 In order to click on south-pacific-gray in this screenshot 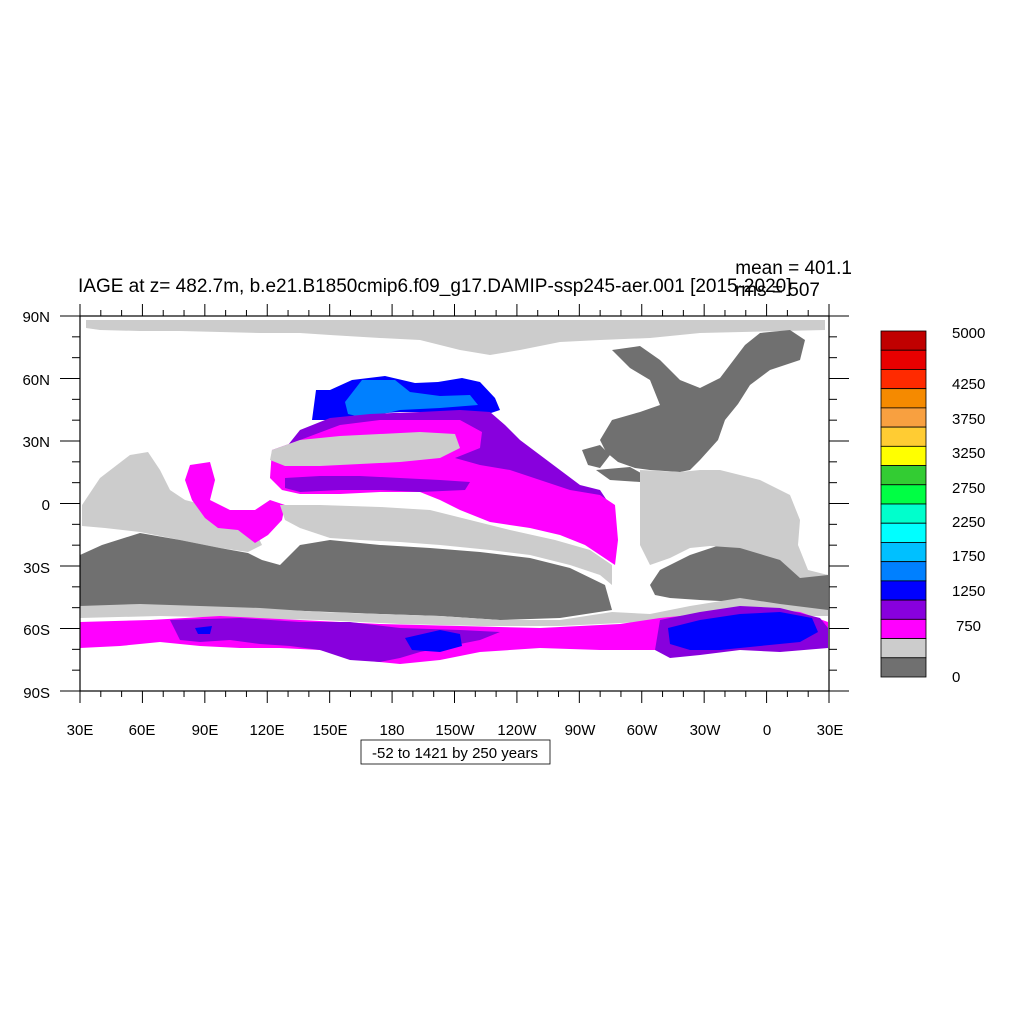, I will do `click(446, 545)`.